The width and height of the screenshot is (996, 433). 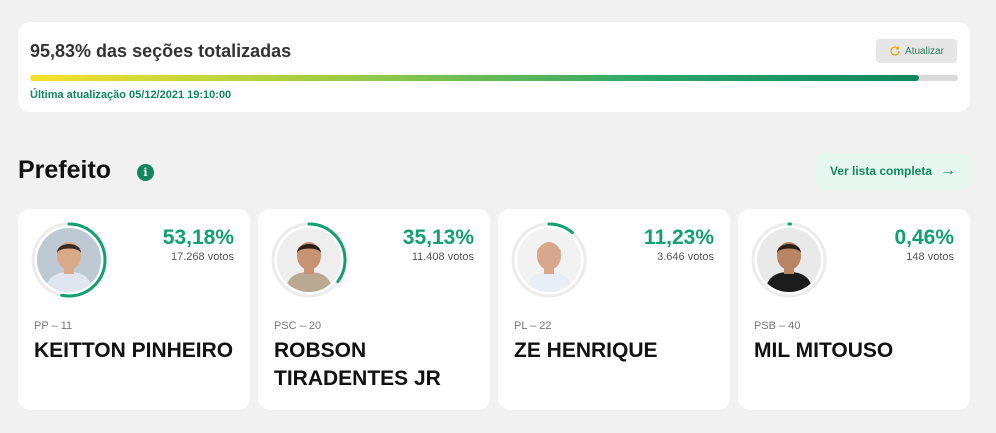 I want to click on totalization-progress-bar, so click(x=494, y=78).